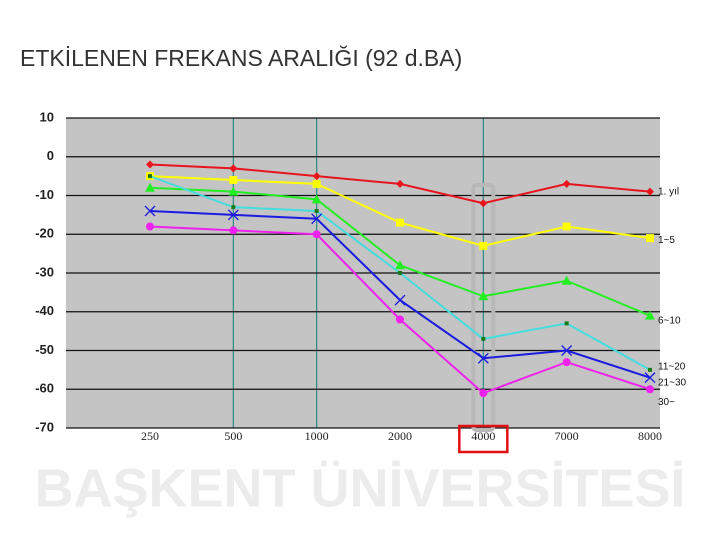 This screenshot has height=540, width=720. I want to click on y-tick-label: 0, so click(50, 155).